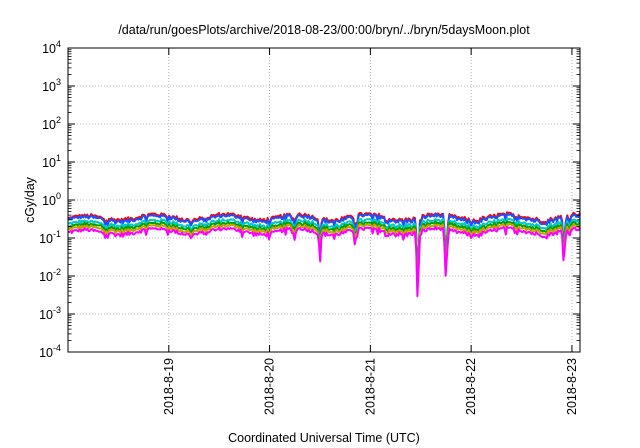 This screenshot has height=448, width=640. What do you see at coordinates (51, 85) in the screenshot?
I see `y-tick-label: 10³` at bounding box center [51, 85].